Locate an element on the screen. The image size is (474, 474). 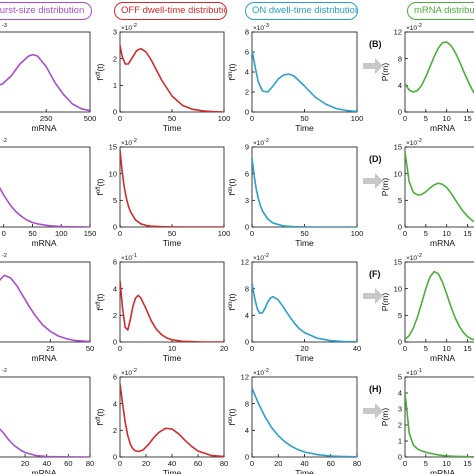
x-tick-label: 20 is located at coordinates (304, 348).